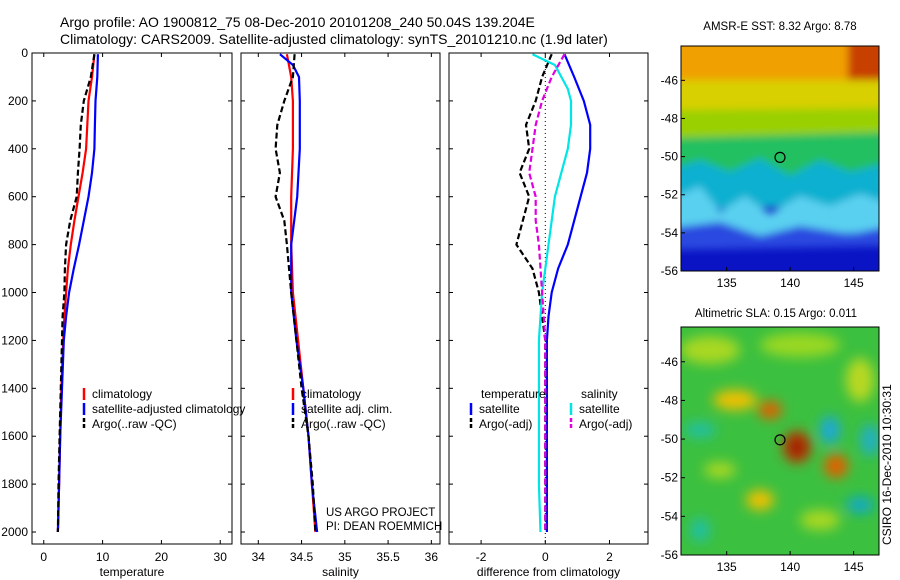 The width and height of the screenshot is (900, 580). I want to click on salinity-xlabel: salinity, so click(340, 572).